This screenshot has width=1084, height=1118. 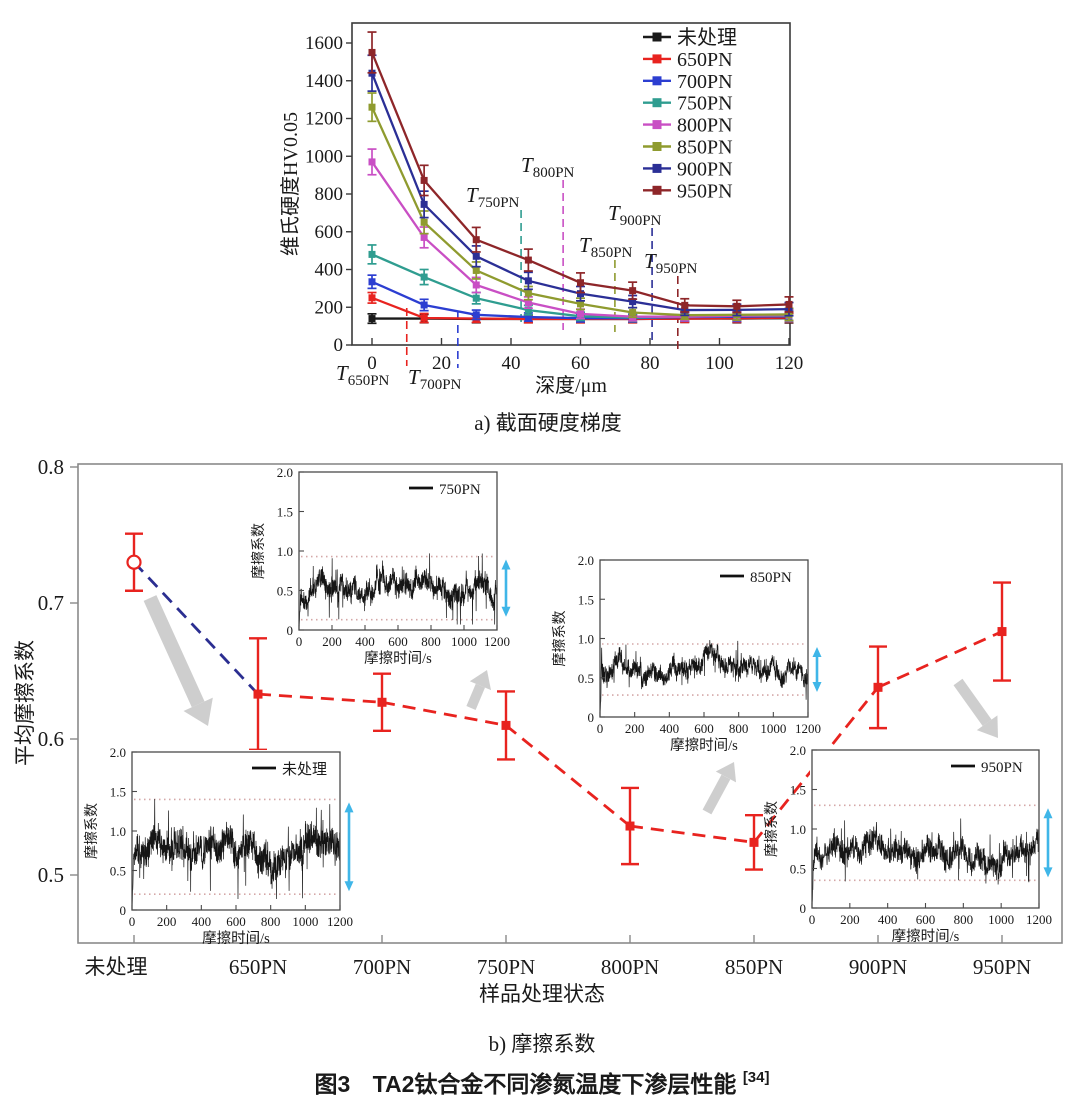 I want to click on inset-y-tick-label: 0.5, so click(x=118, y=871).